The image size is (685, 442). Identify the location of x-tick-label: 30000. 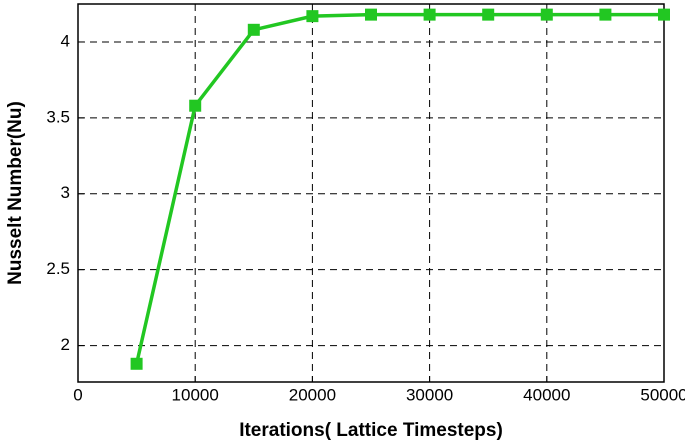
(429, 394).